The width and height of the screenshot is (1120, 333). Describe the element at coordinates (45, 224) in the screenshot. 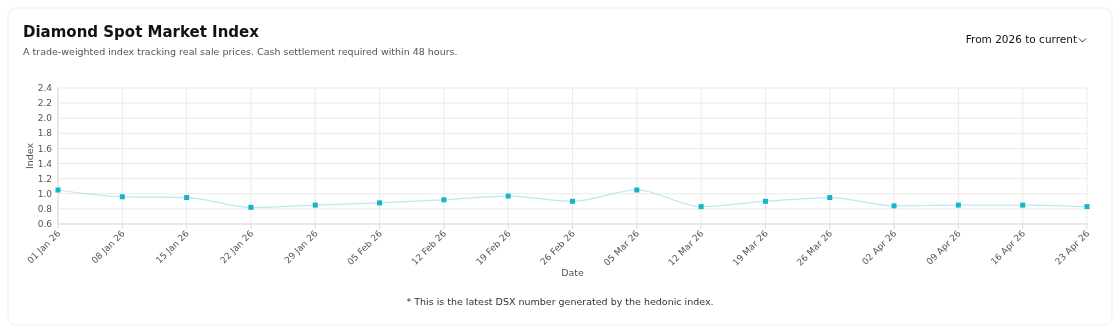

I see `y-tick-label: 0.6` at that location.